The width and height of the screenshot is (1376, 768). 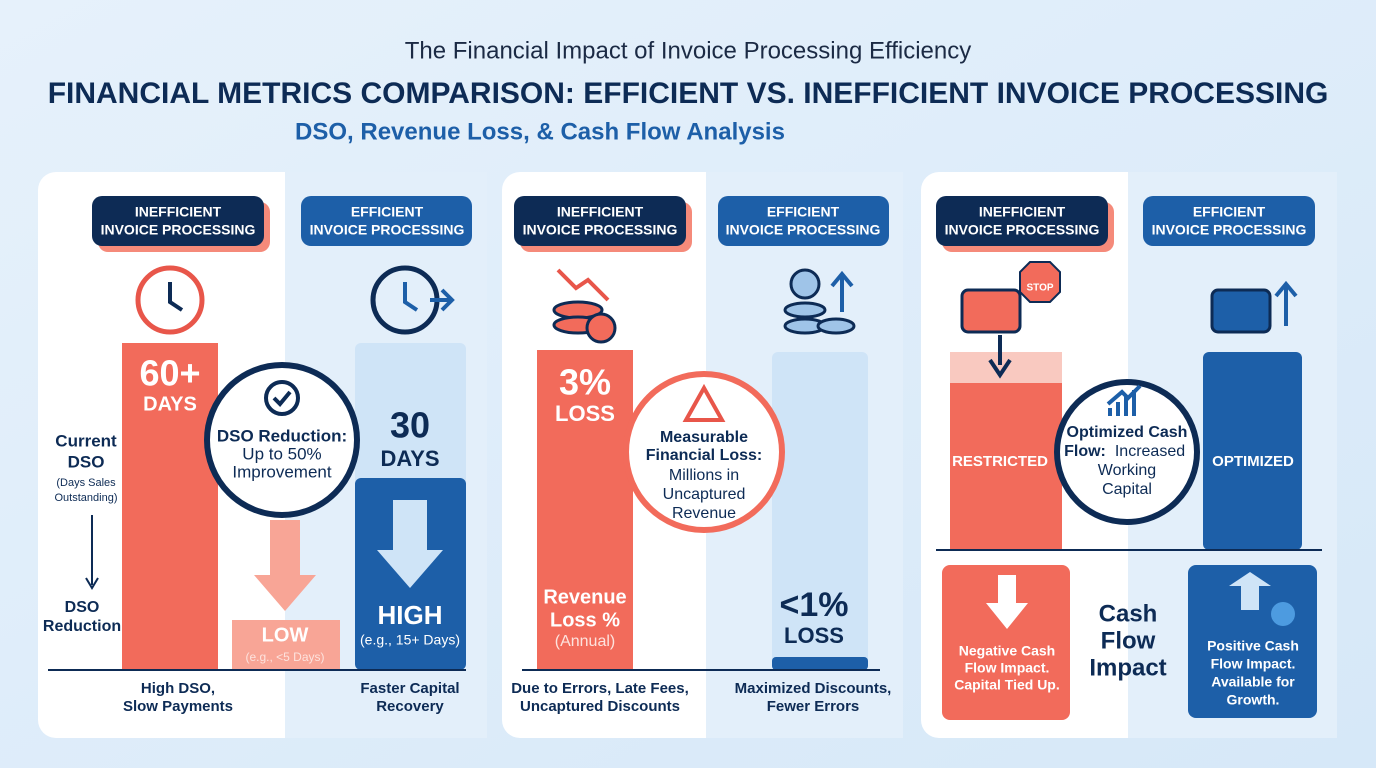 I want to click on unit: DAYS, so click(x=409, y=458).